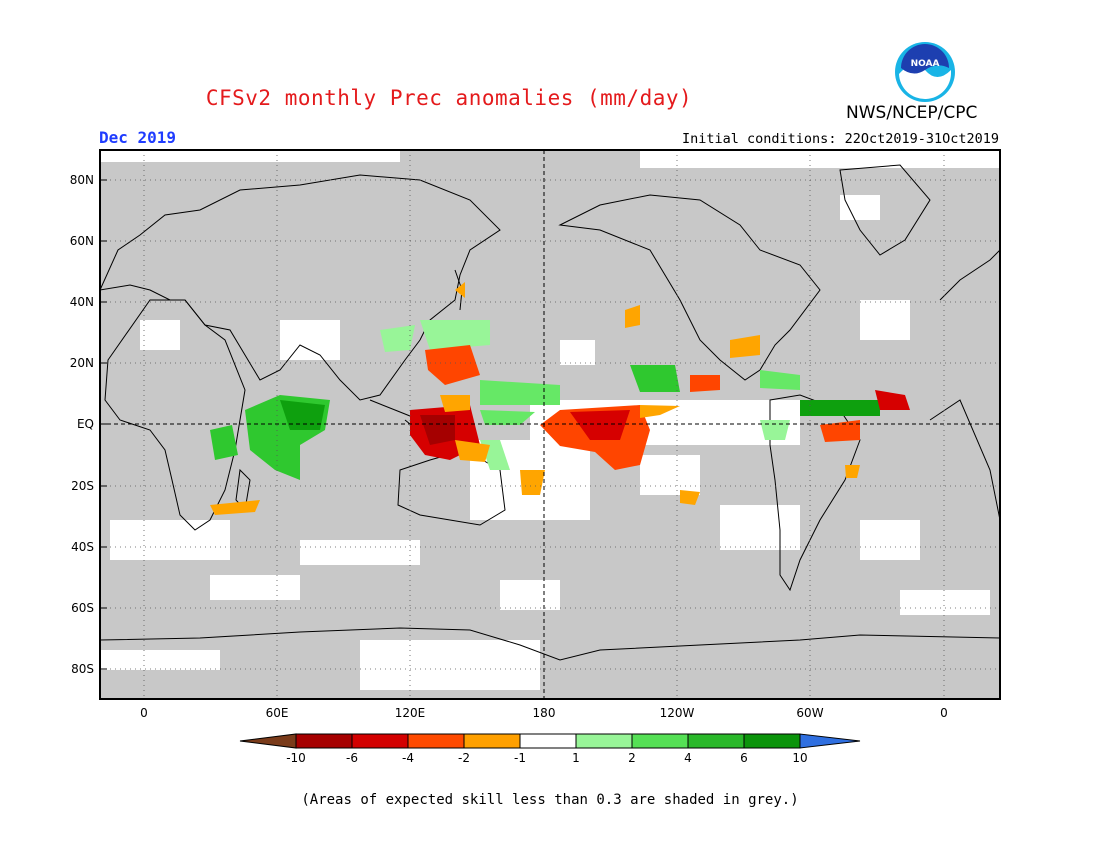 This screenshot has height=850, width=1100. What do you see at coordinates (81, 241) in the screenshot?
I see `lat-label: 60N` at bounding box center [81, 241].